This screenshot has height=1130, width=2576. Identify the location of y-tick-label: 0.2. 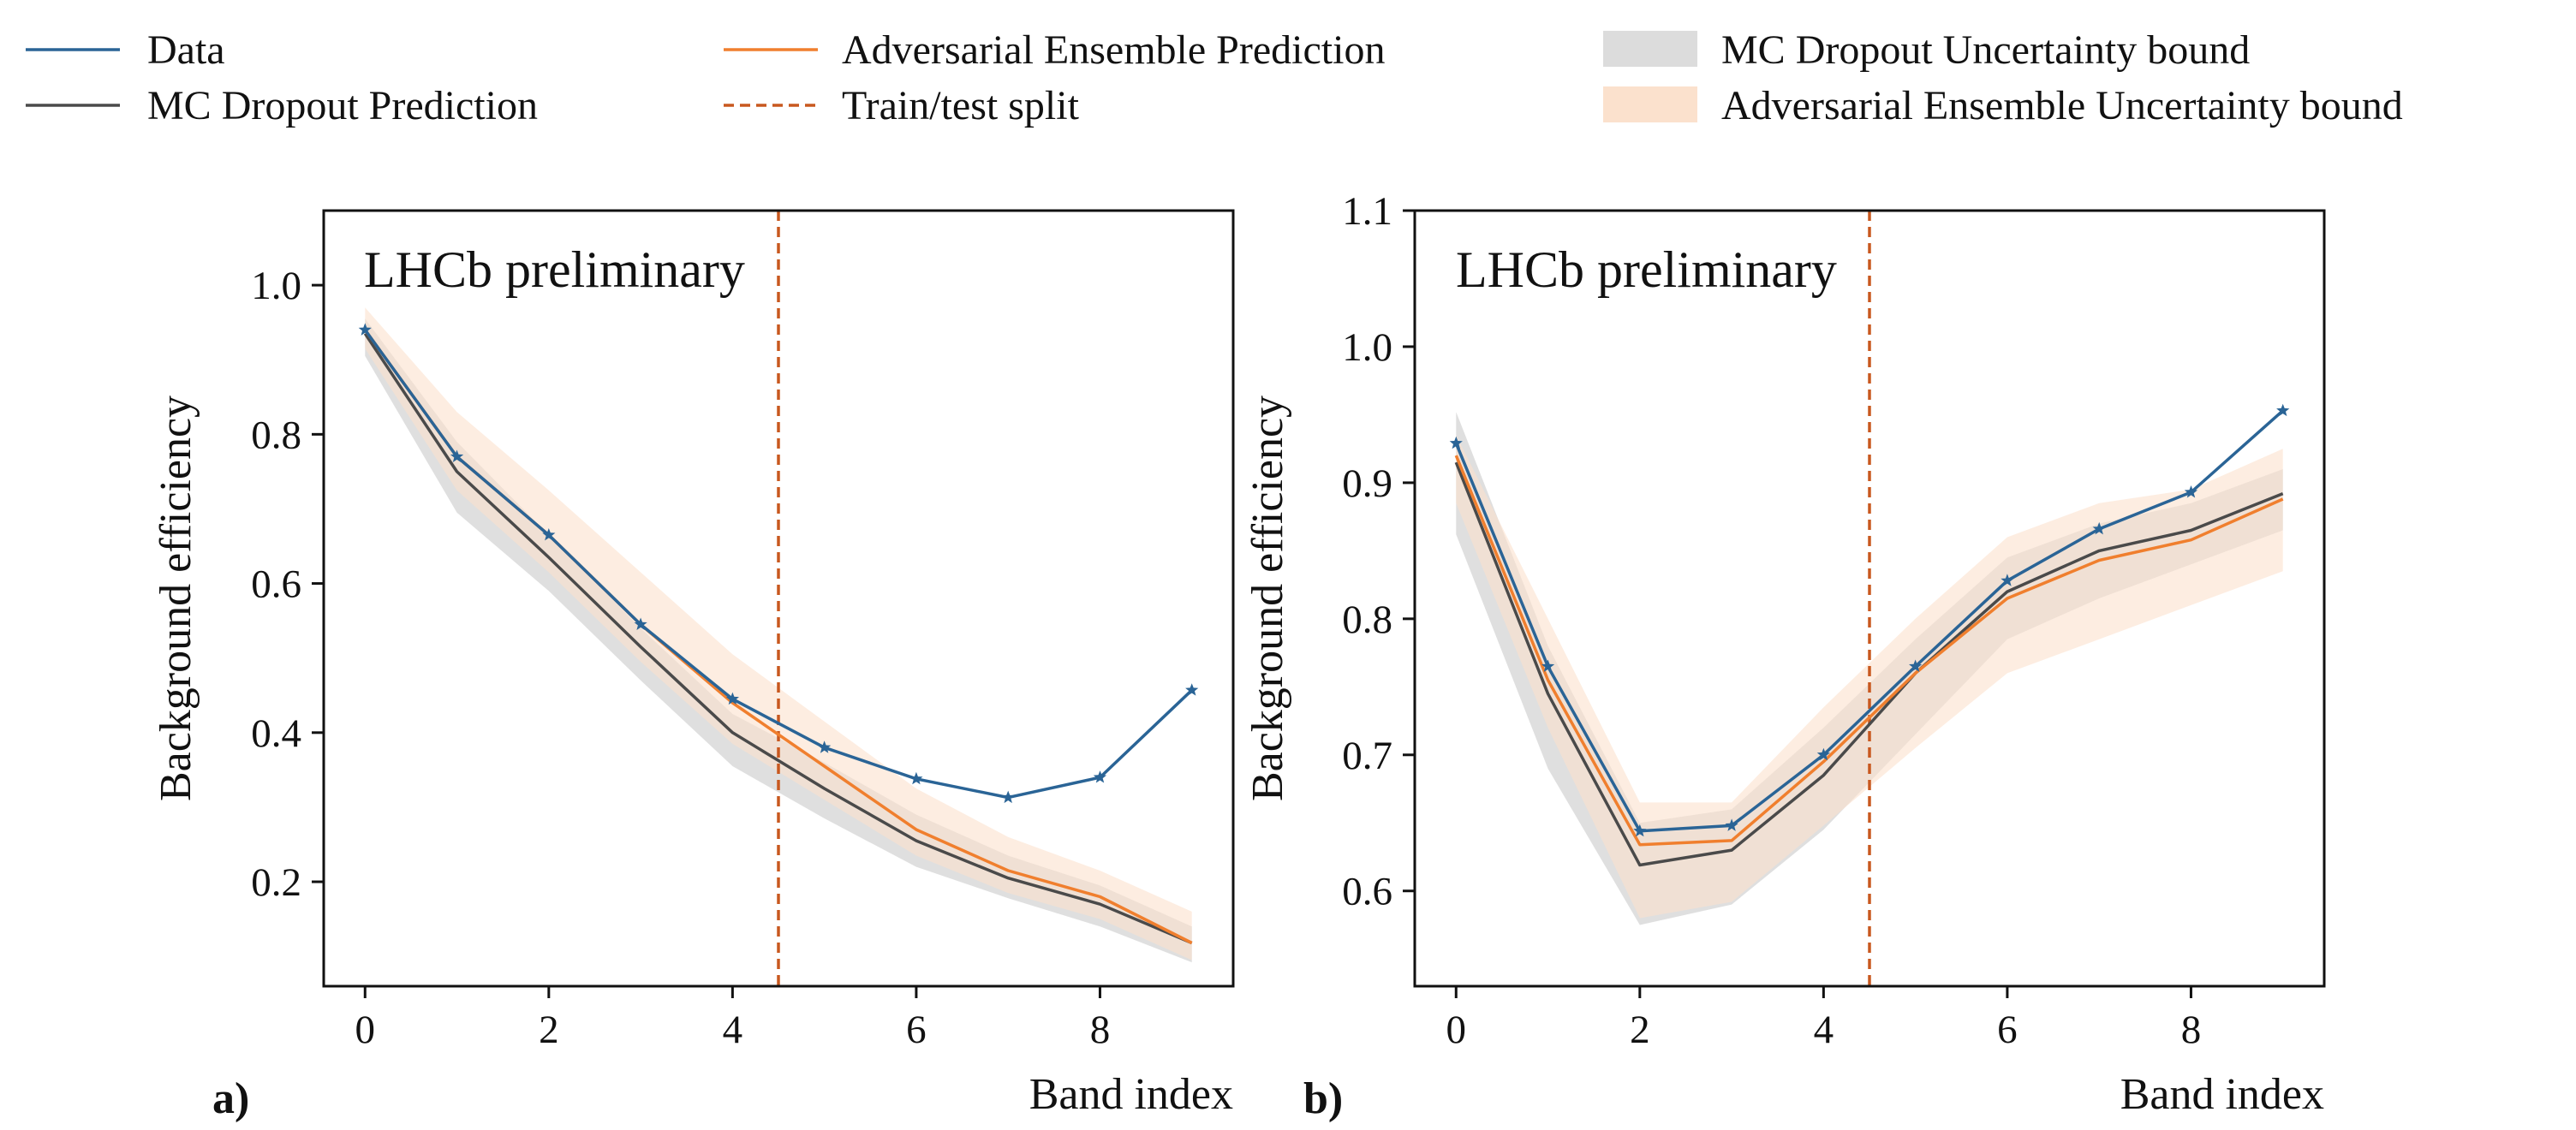
(276, 882).